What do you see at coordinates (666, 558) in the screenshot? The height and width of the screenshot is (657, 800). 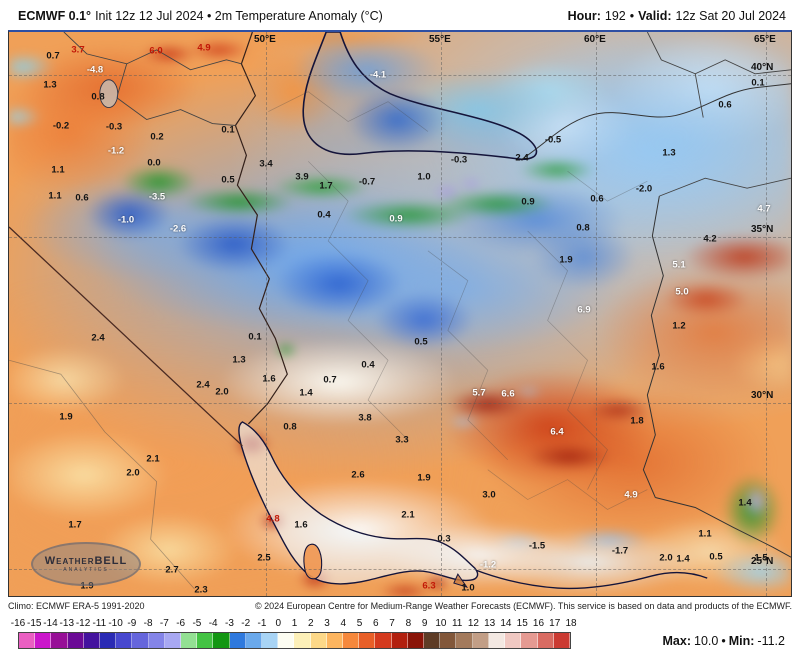 I see `anomaly-value-label: 2.0` at bounding box center [666, 558].